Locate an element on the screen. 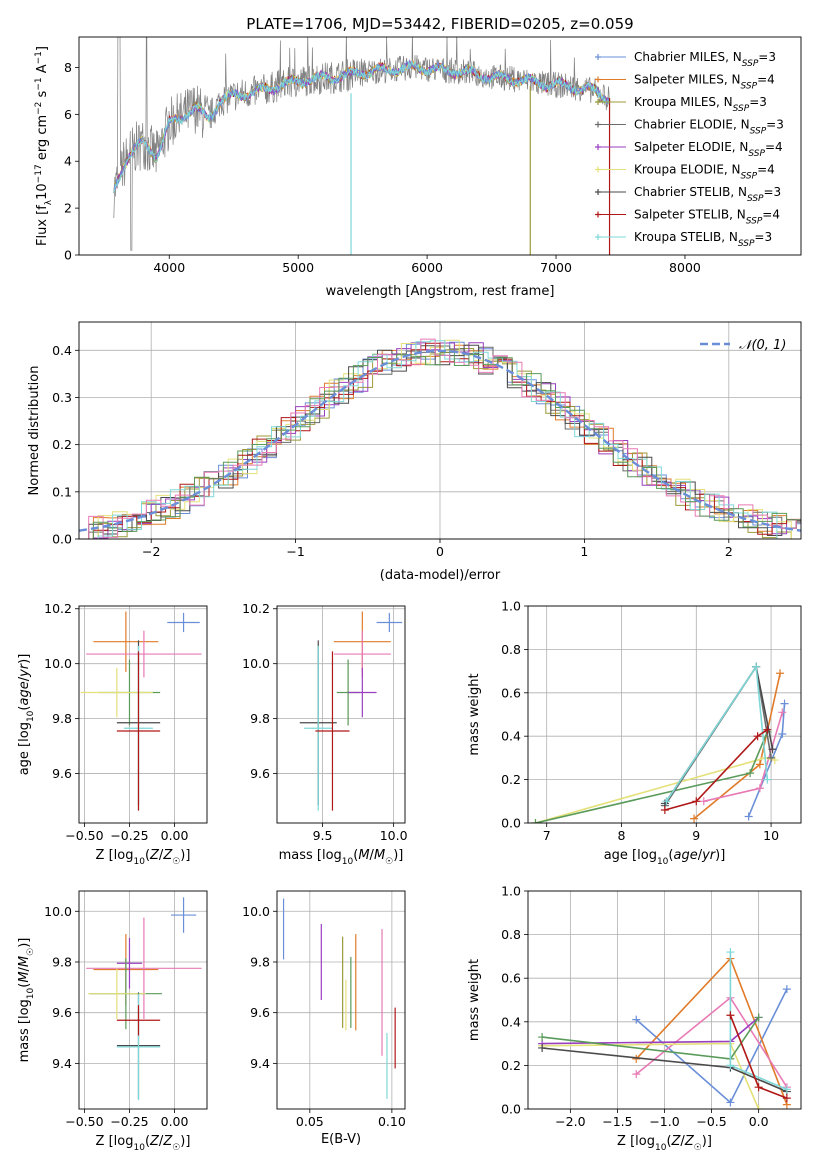 This screenshot has width=819, height=1170. legend-label: Chabrier ELODIE, NSSP=3 is located at coordinates (709, 127).